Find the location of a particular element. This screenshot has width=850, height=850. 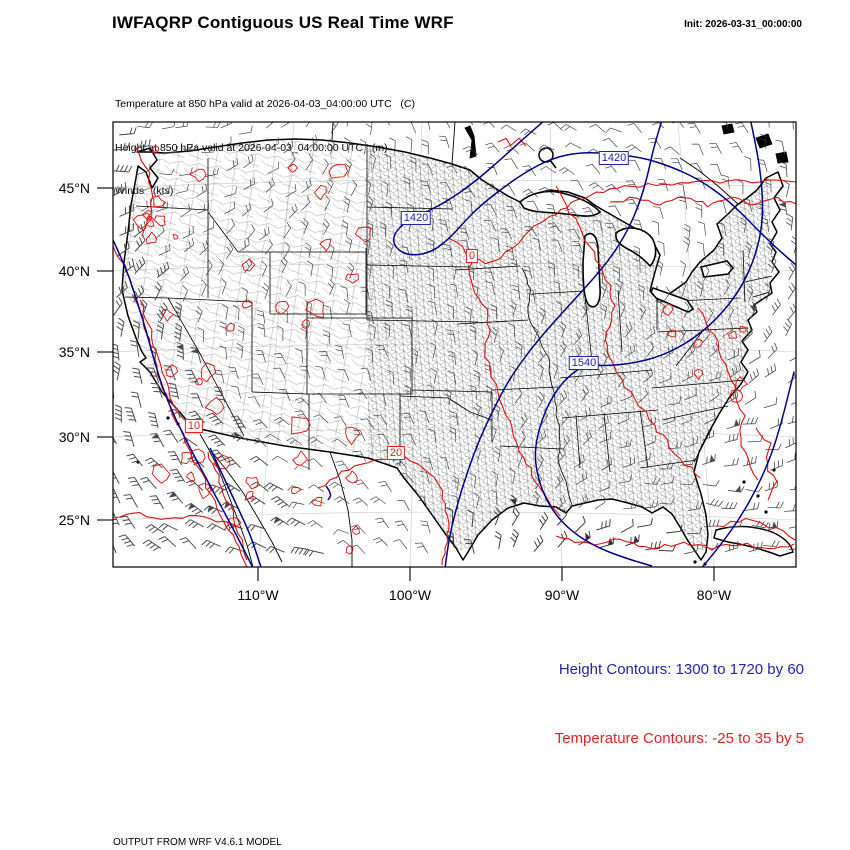

lon-tick-label: 110°W is located at coordinates (258, 595).